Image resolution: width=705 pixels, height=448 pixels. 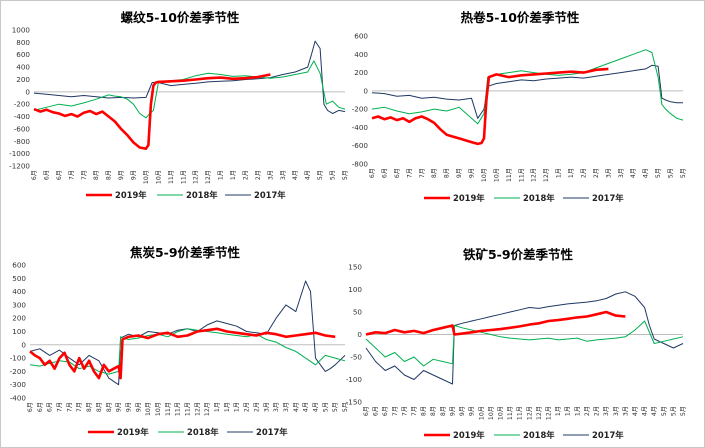 What do you see at coordinates (19, 304) in the screenshot?
I see `y-tick-label: 300` at bounding box center [19, 304].